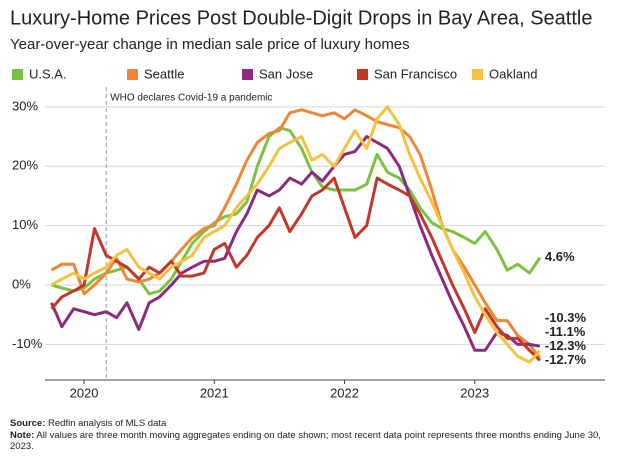  I want to click on y-tick-label: 30%, so click(25, 105).